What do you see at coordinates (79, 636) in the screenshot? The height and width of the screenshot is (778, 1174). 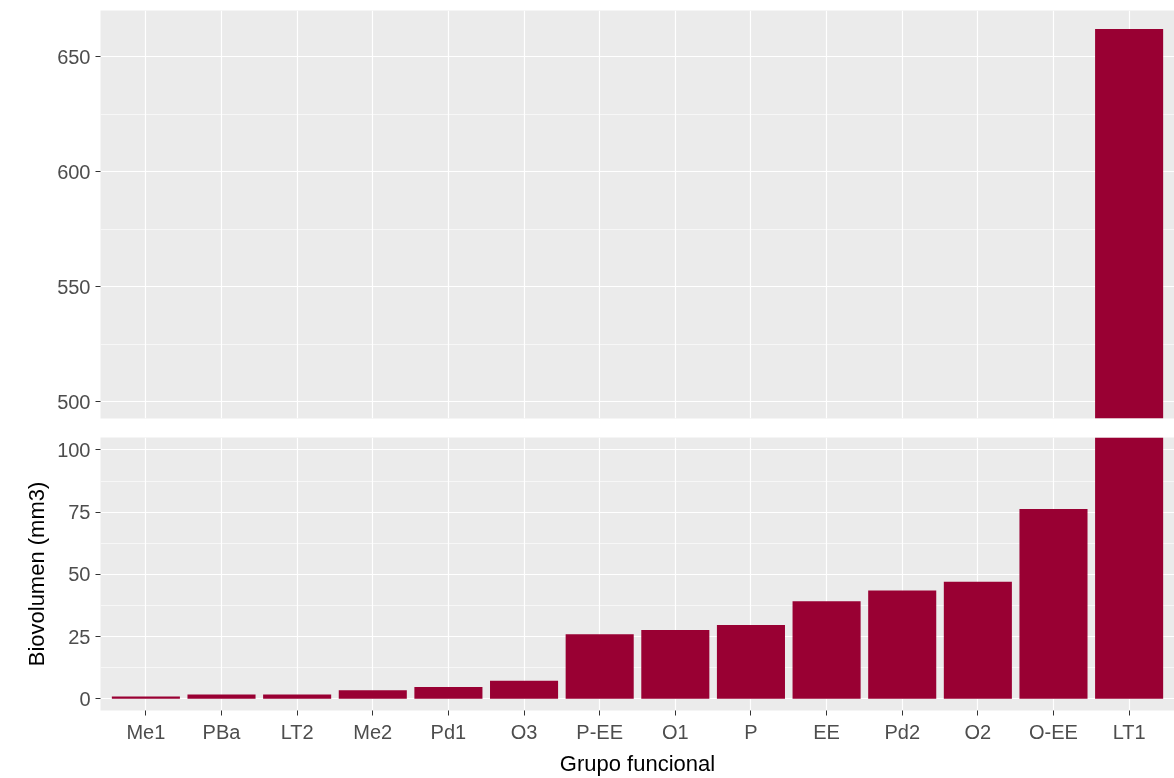 I see `y-tick-label: 25` at bounding box center [79, 636].